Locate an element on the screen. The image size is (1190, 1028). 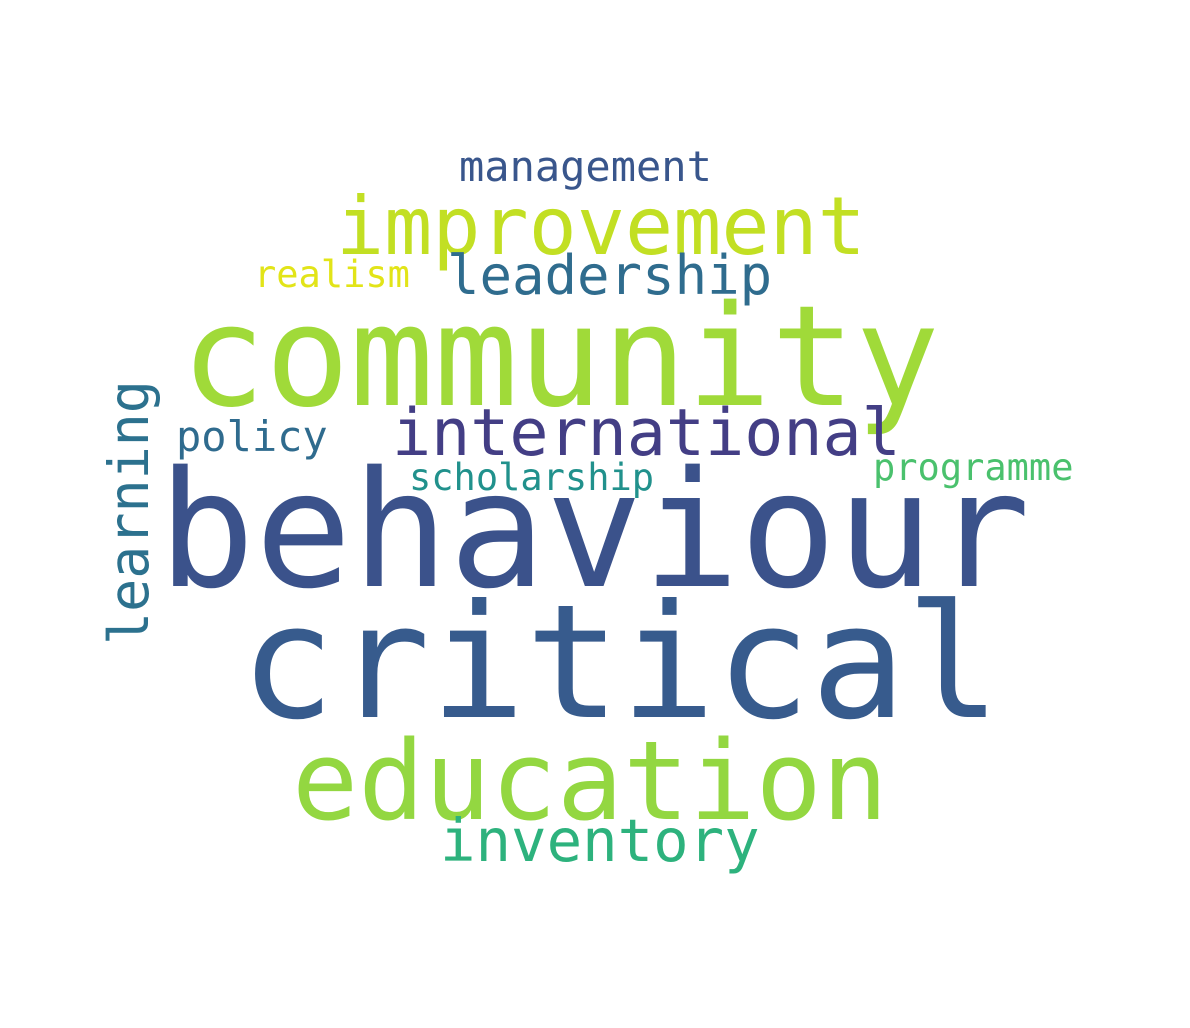
word-realism: realism is located at coordinates (332, 274).